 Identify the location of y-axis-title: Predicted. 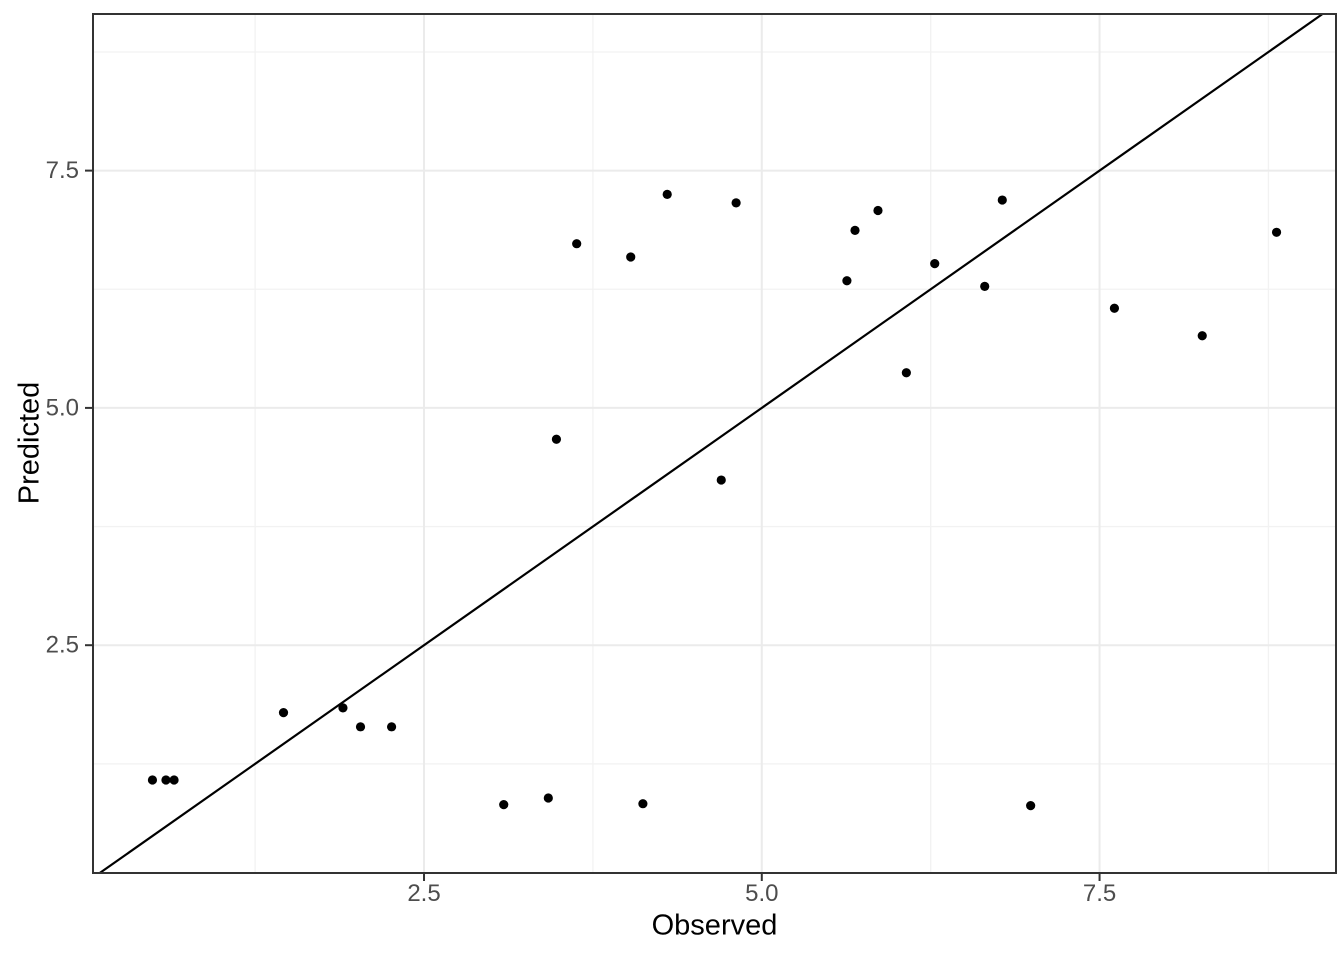
(29, 443).